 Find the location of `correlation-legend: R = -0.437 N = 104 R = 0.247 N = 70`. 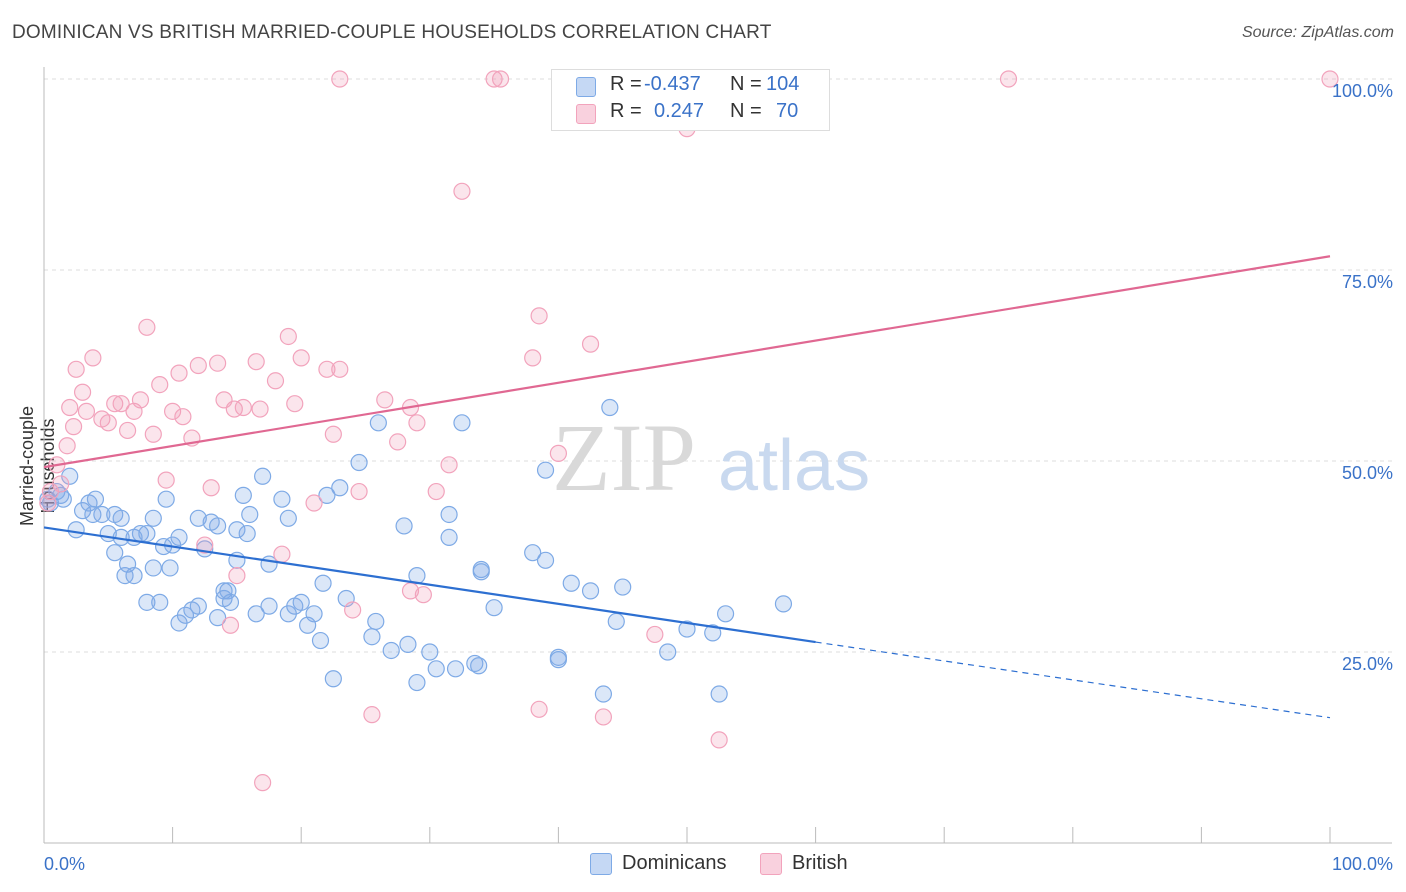

correlation-legend: R = -0.437 N = 104 R = 0.247 N = 70 is located at coordinates (690, 100).